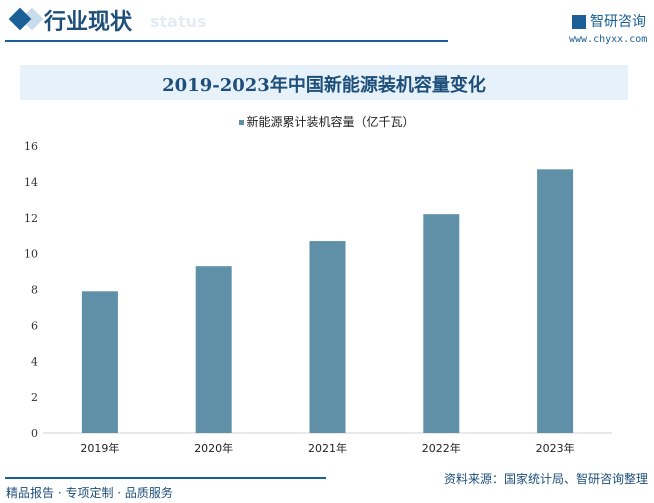  I want to click on footer-divider, so click(165, 478).